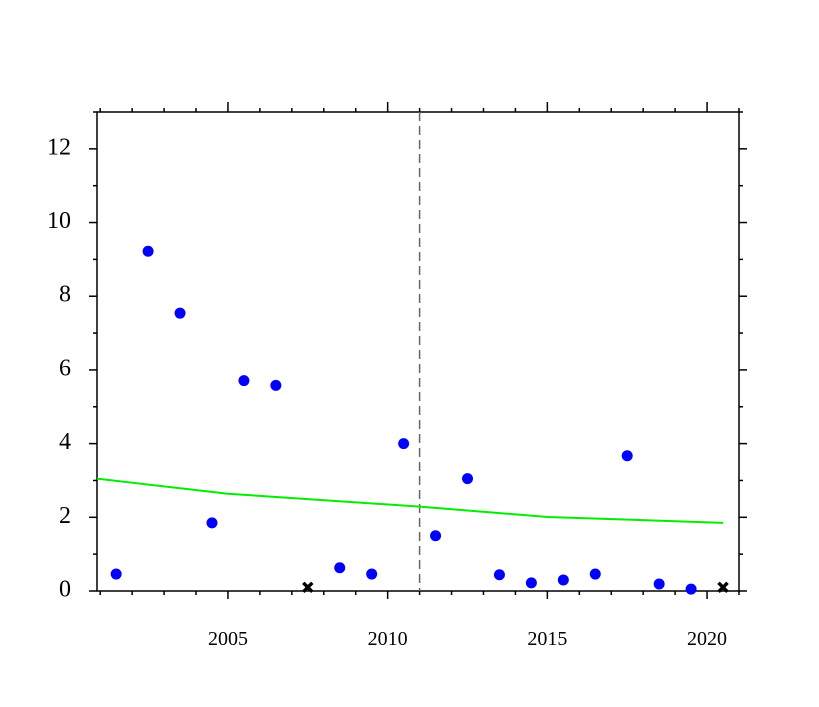 Image resolution: width=819 pixels, height=707 pixels. Describe the element at coordinates (59, 147) in the screenshot. I see `y-tick-label: 12` at that location.